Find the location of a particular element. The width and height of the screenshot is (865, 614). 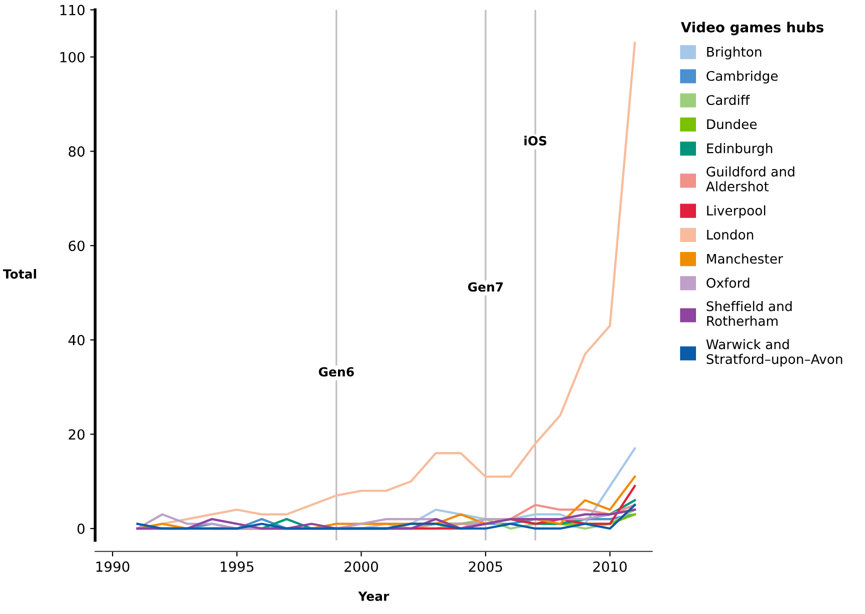

legend-label: Liverpool is located at coordinates (736, 211).